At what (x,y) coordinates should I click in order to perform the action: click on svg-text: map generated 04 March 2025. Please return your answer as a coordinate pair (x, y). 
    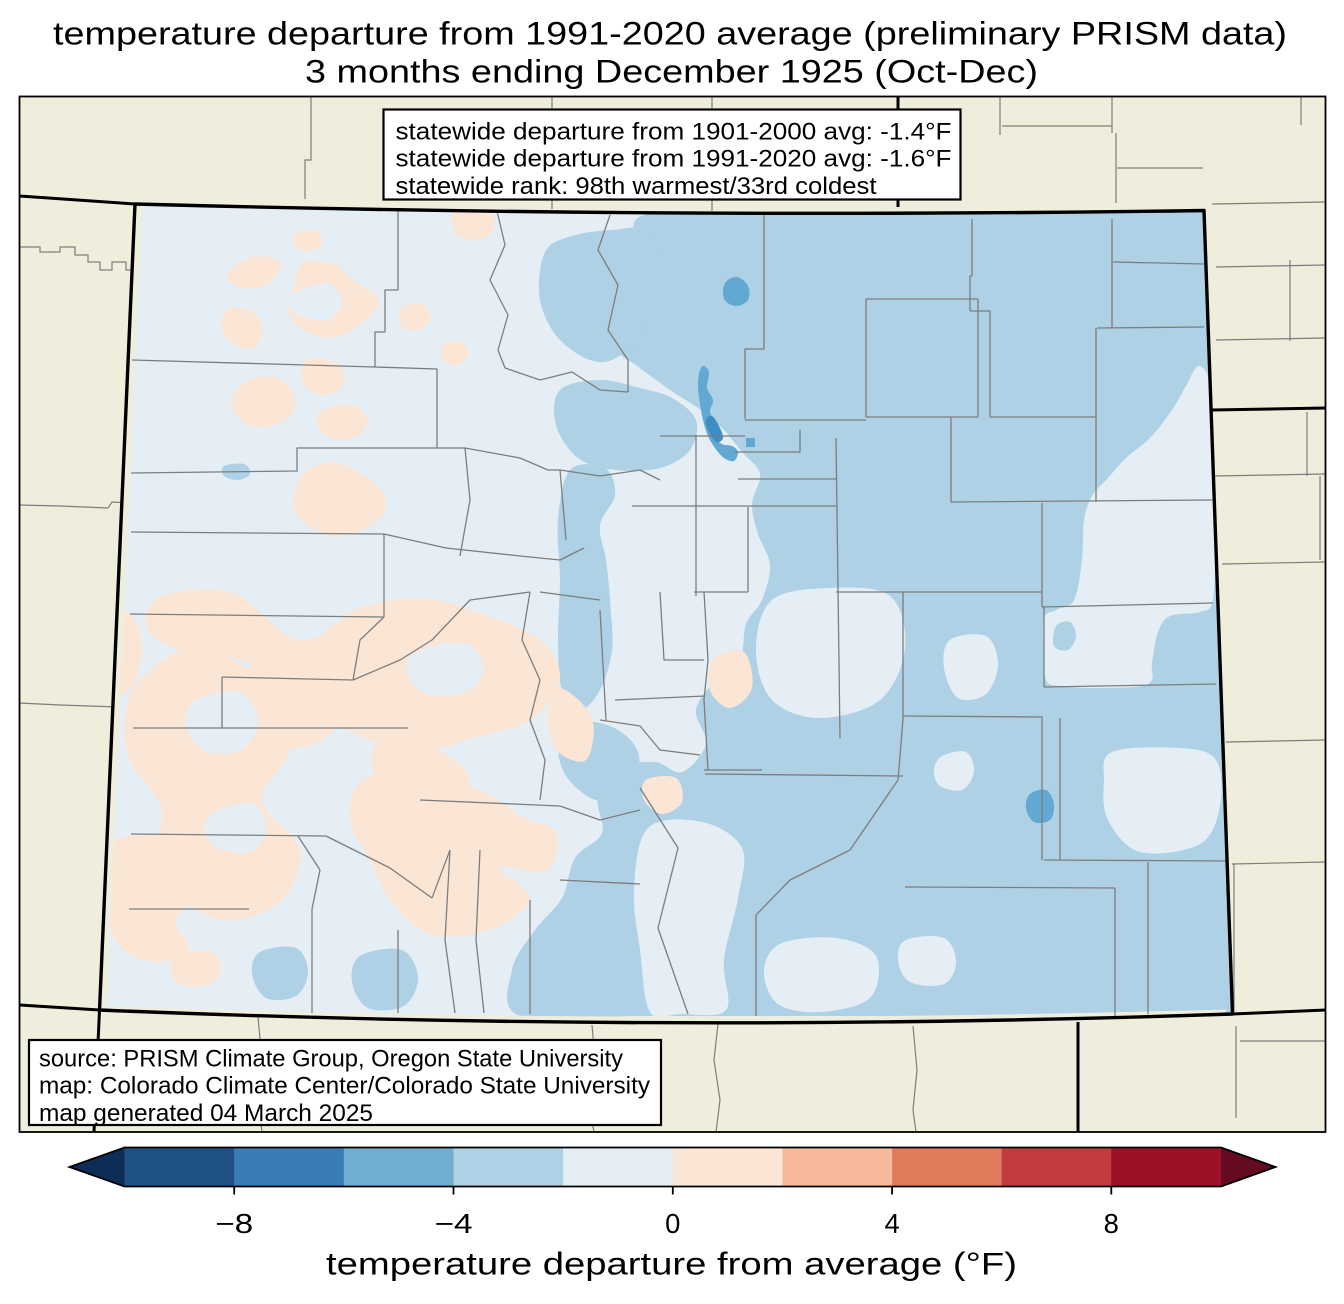
    Looking at the image, I should click on (206, 1114).